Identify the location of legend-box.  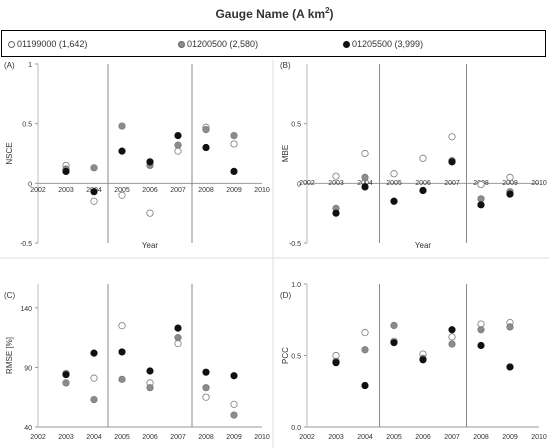
(273, 43).